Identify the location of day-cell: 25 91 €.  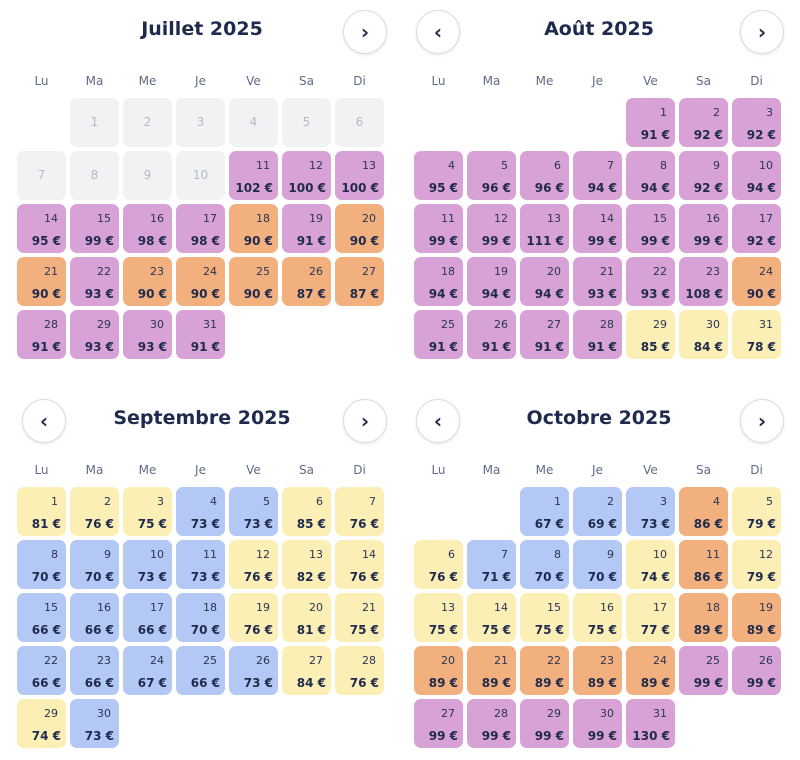
(438, 334).